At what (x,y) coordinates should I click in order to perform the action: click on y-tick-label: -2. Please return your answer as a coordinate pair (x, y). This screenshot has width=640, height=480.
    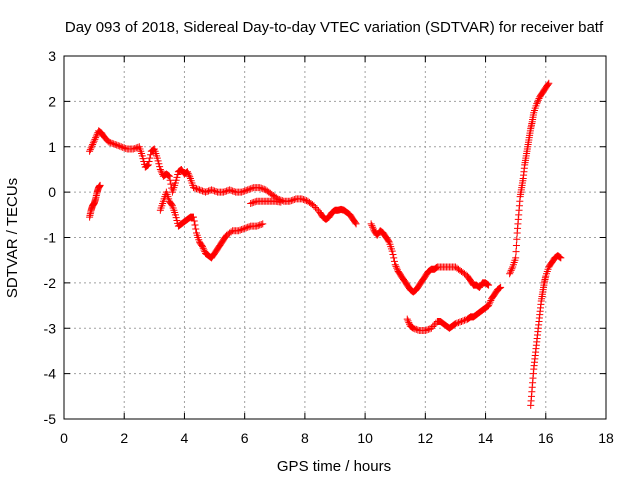
    Looking at the image, I should click on (50, 283).